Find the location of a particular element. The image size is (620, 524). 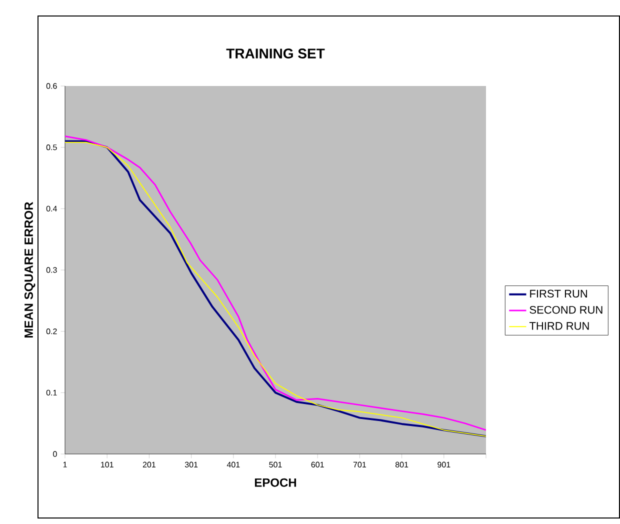

y-tick-label: 0.2 is located at coordinates (51, 331).